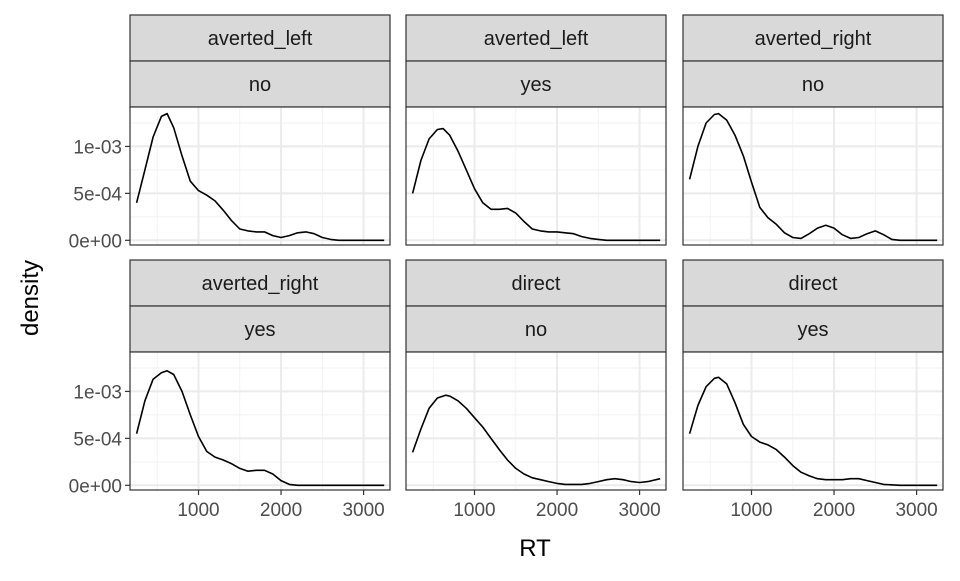  What do you see at coordinates (536, 440) in the screenshot?
I see `density-line-direct-no` at bounding box center [536, 440].